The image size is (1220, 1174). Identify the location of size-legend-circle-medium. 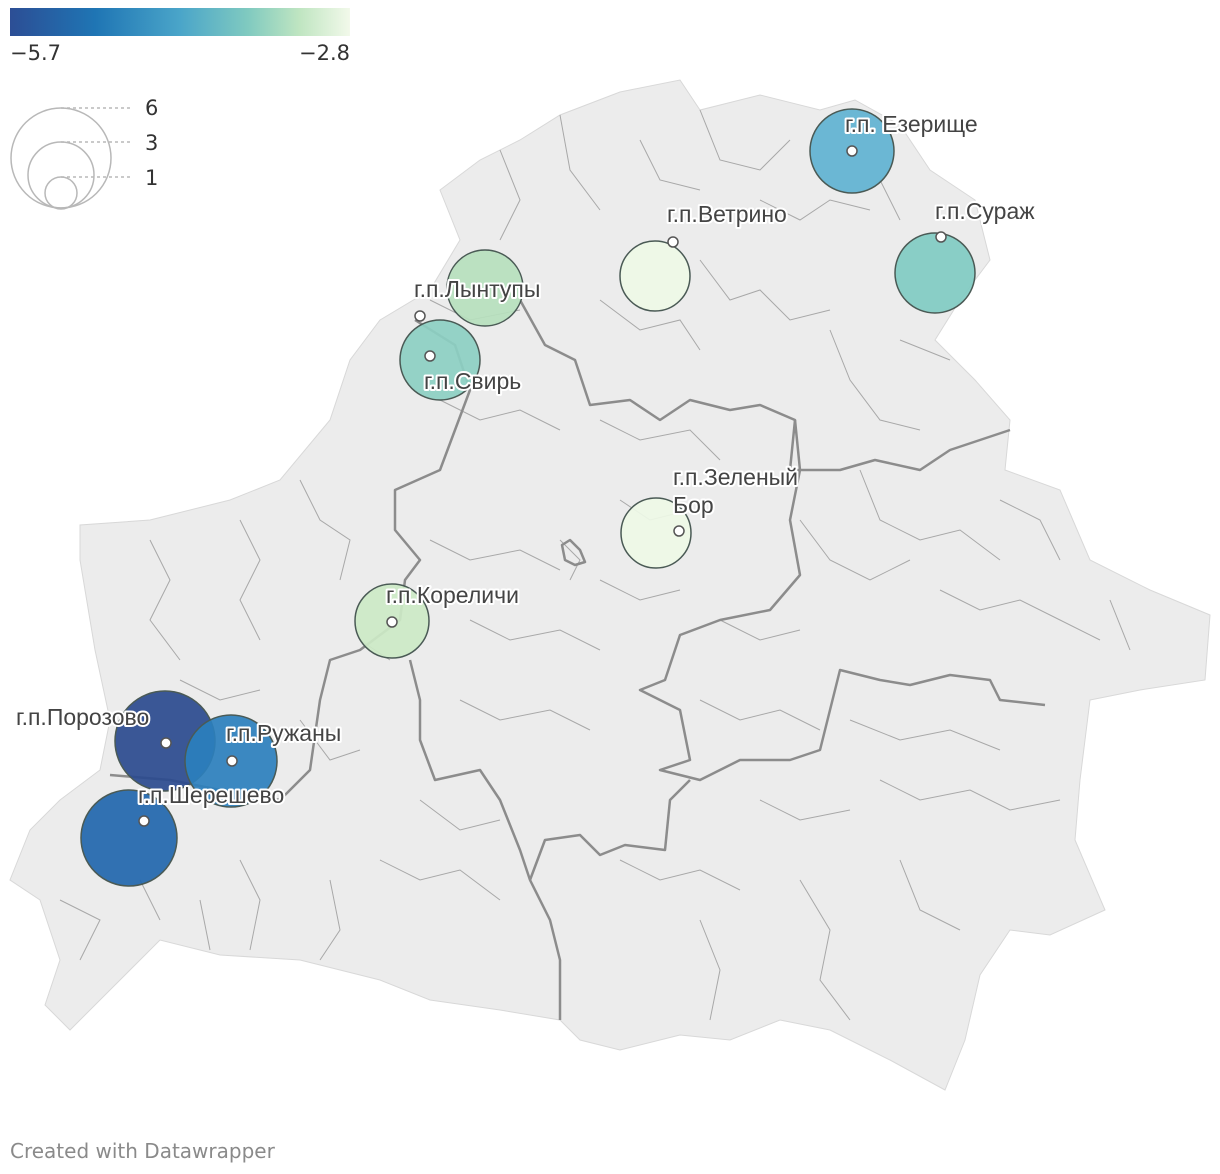
(61, 175).